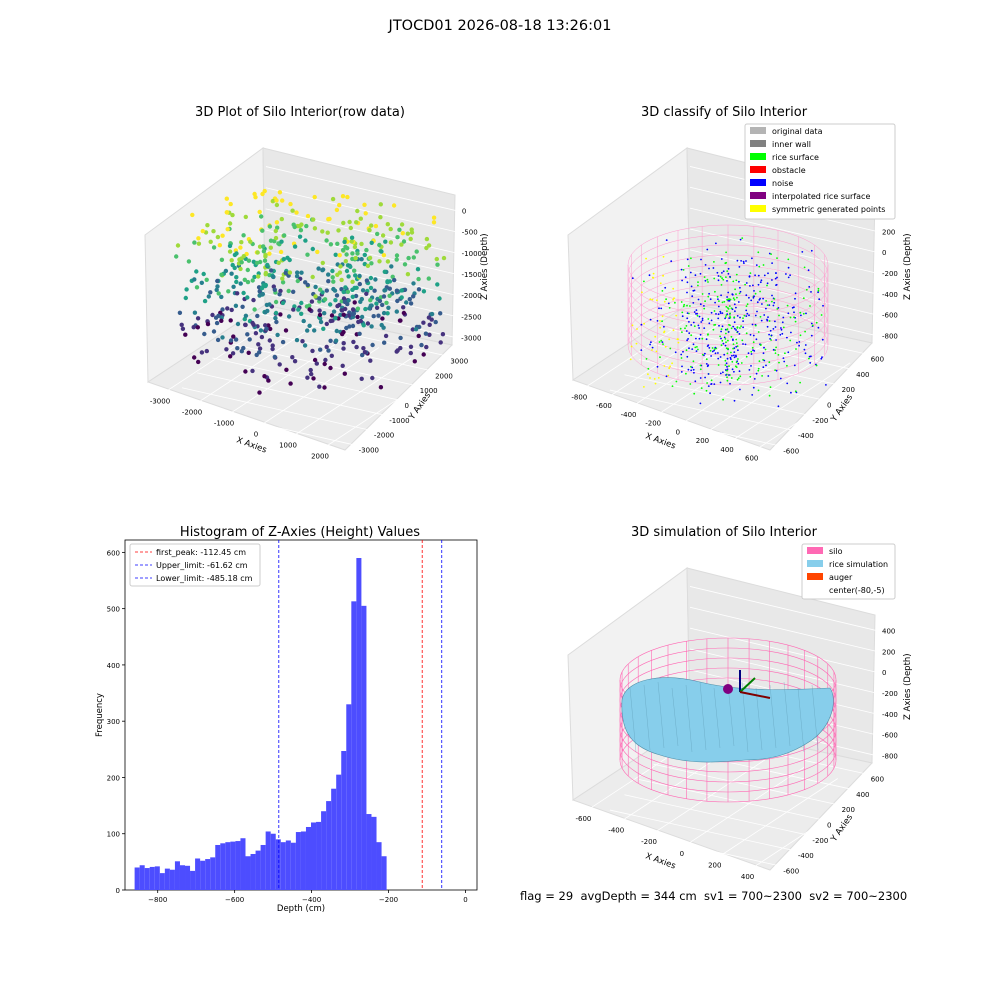  I want to click on legend-swatch, so click(758, 143).